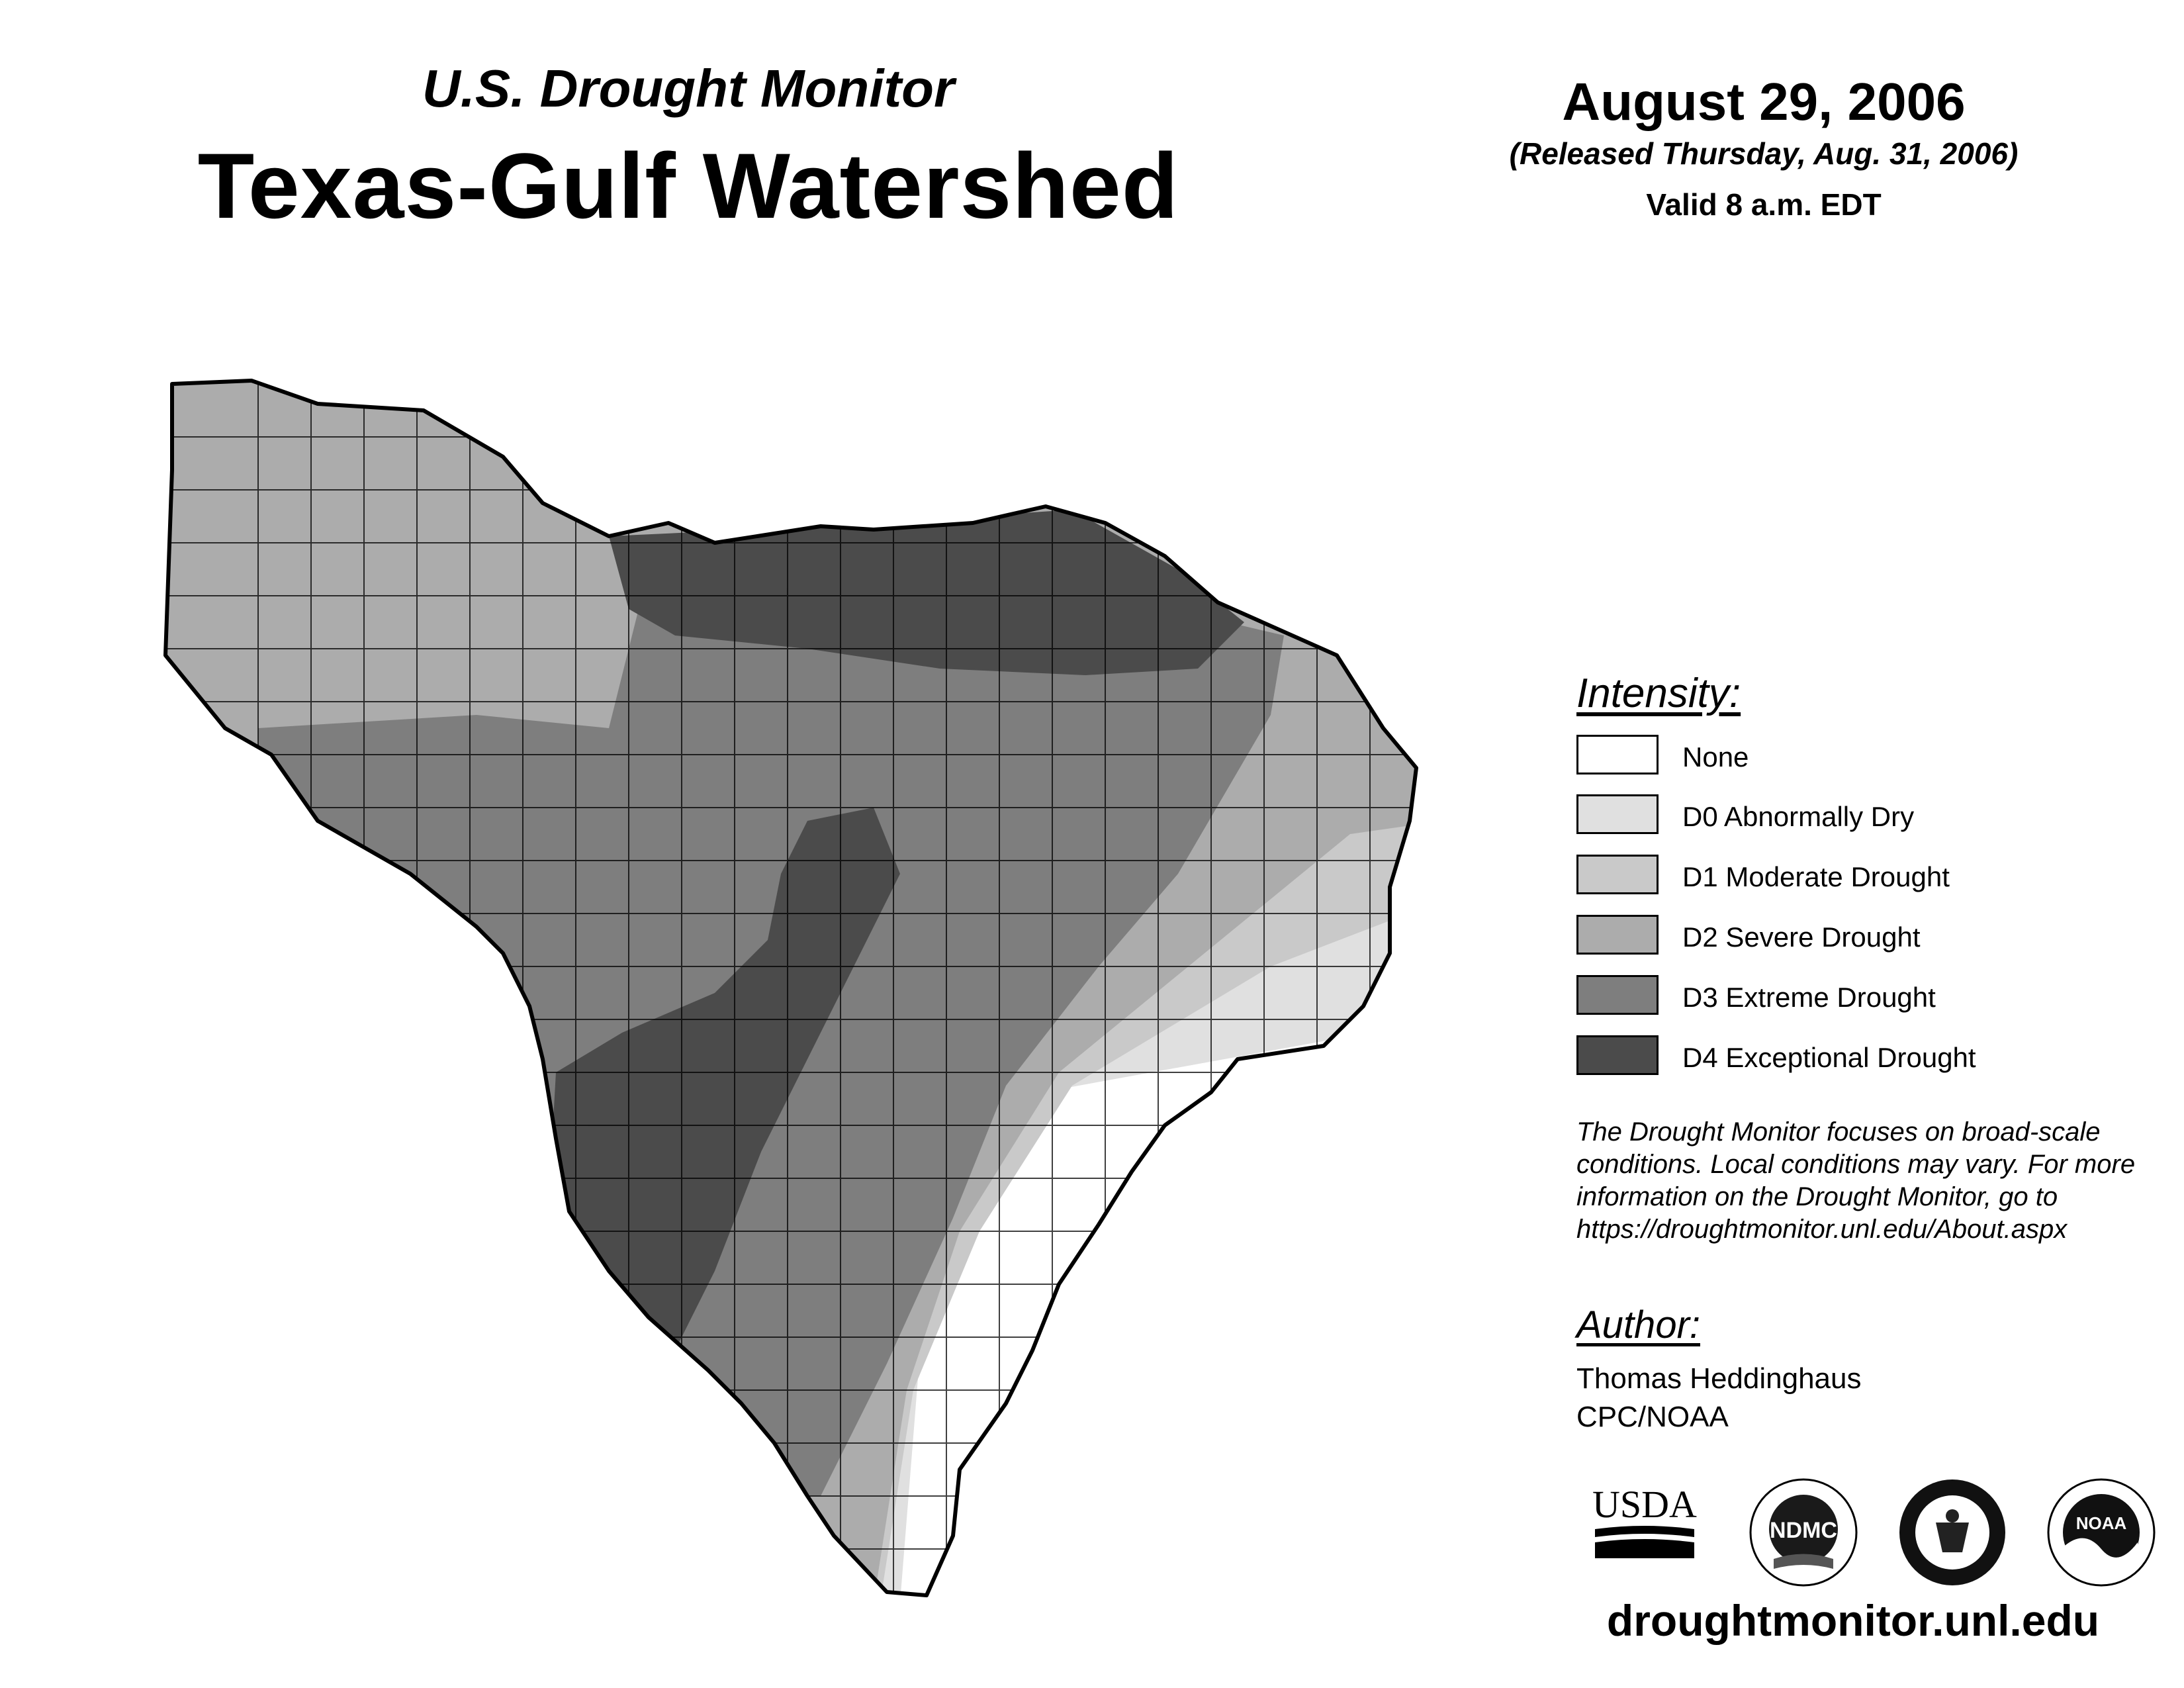  I want to click on noaa-logo-icon: NOAA, so click(2101, 1532).